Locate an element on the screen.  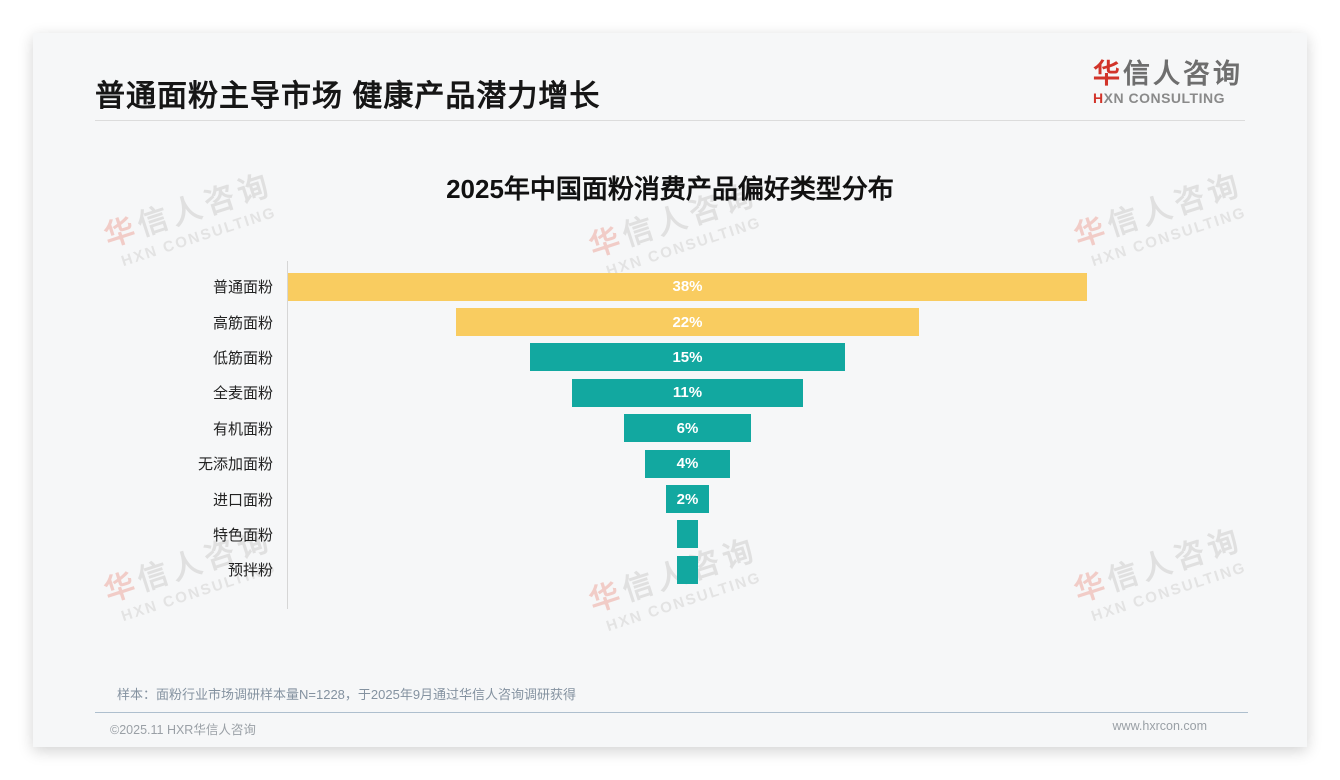
bar-value-label: 11% is located at coordinates (687, 393).